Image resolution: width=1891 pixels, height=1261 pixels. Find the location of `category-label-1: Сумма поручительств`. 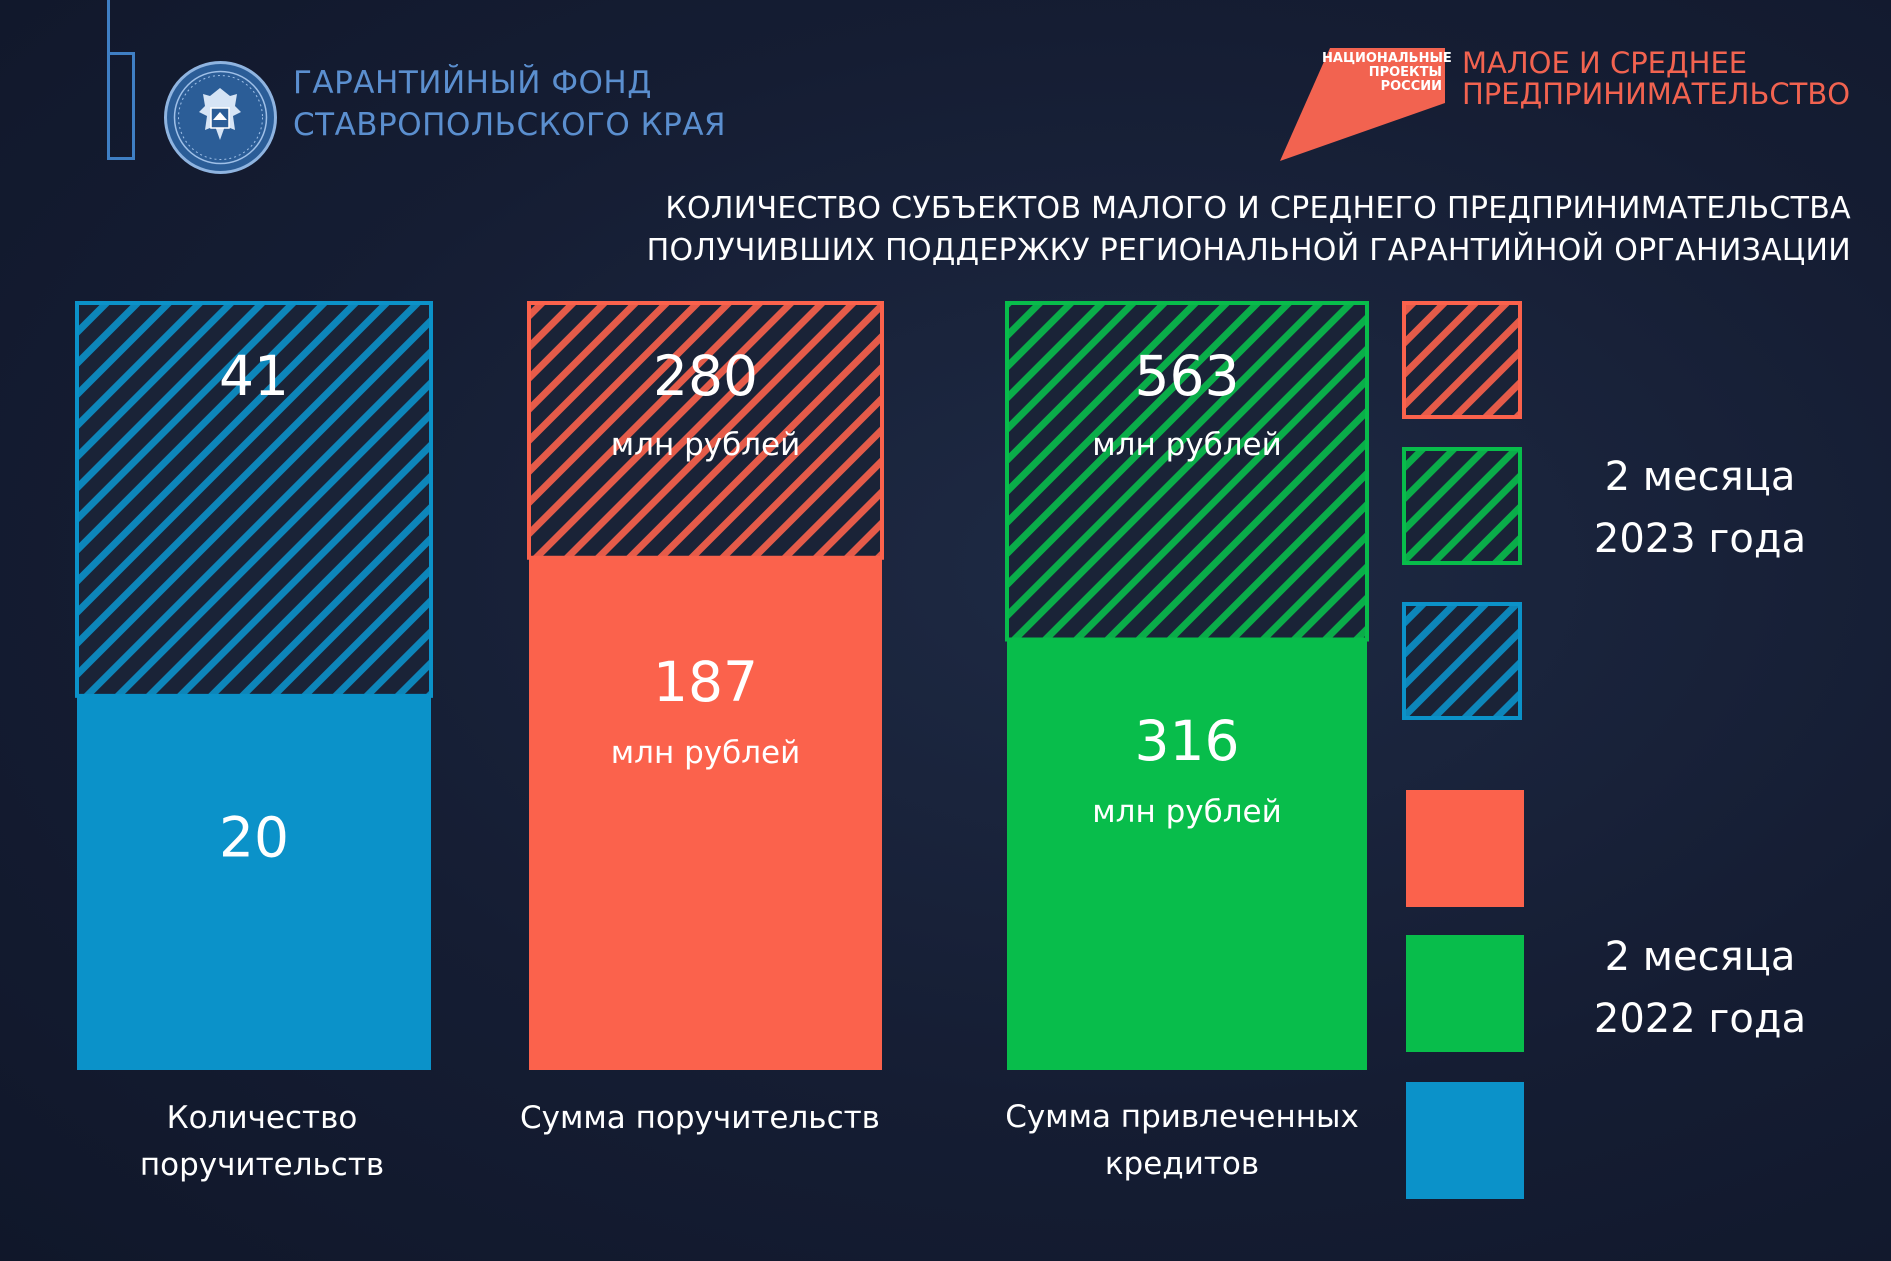

category-label-1: Сумма поручительств is located at coordinates (700, 1118).